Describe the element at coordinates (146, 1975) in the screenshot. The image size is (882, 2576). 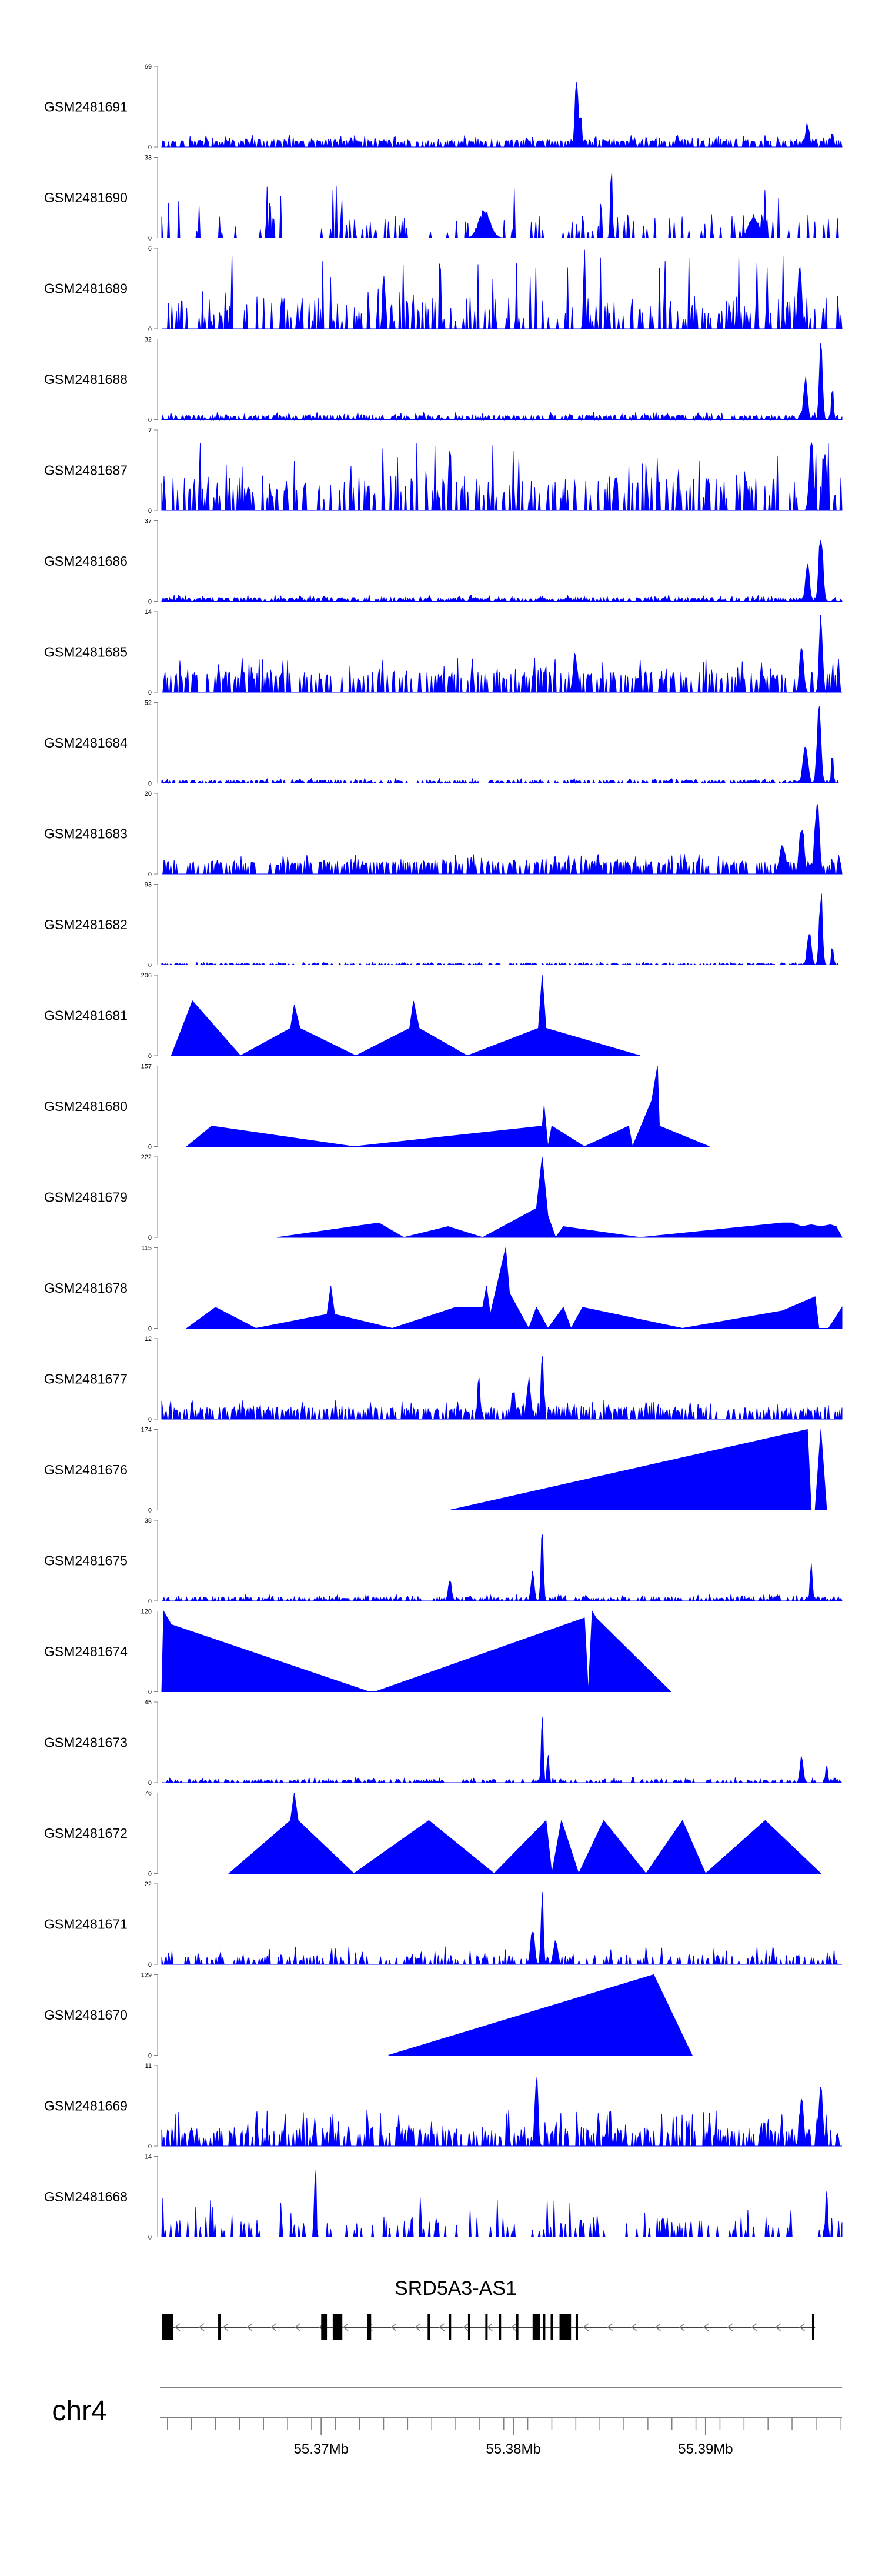
I see `y-max-label: 129` at that location.